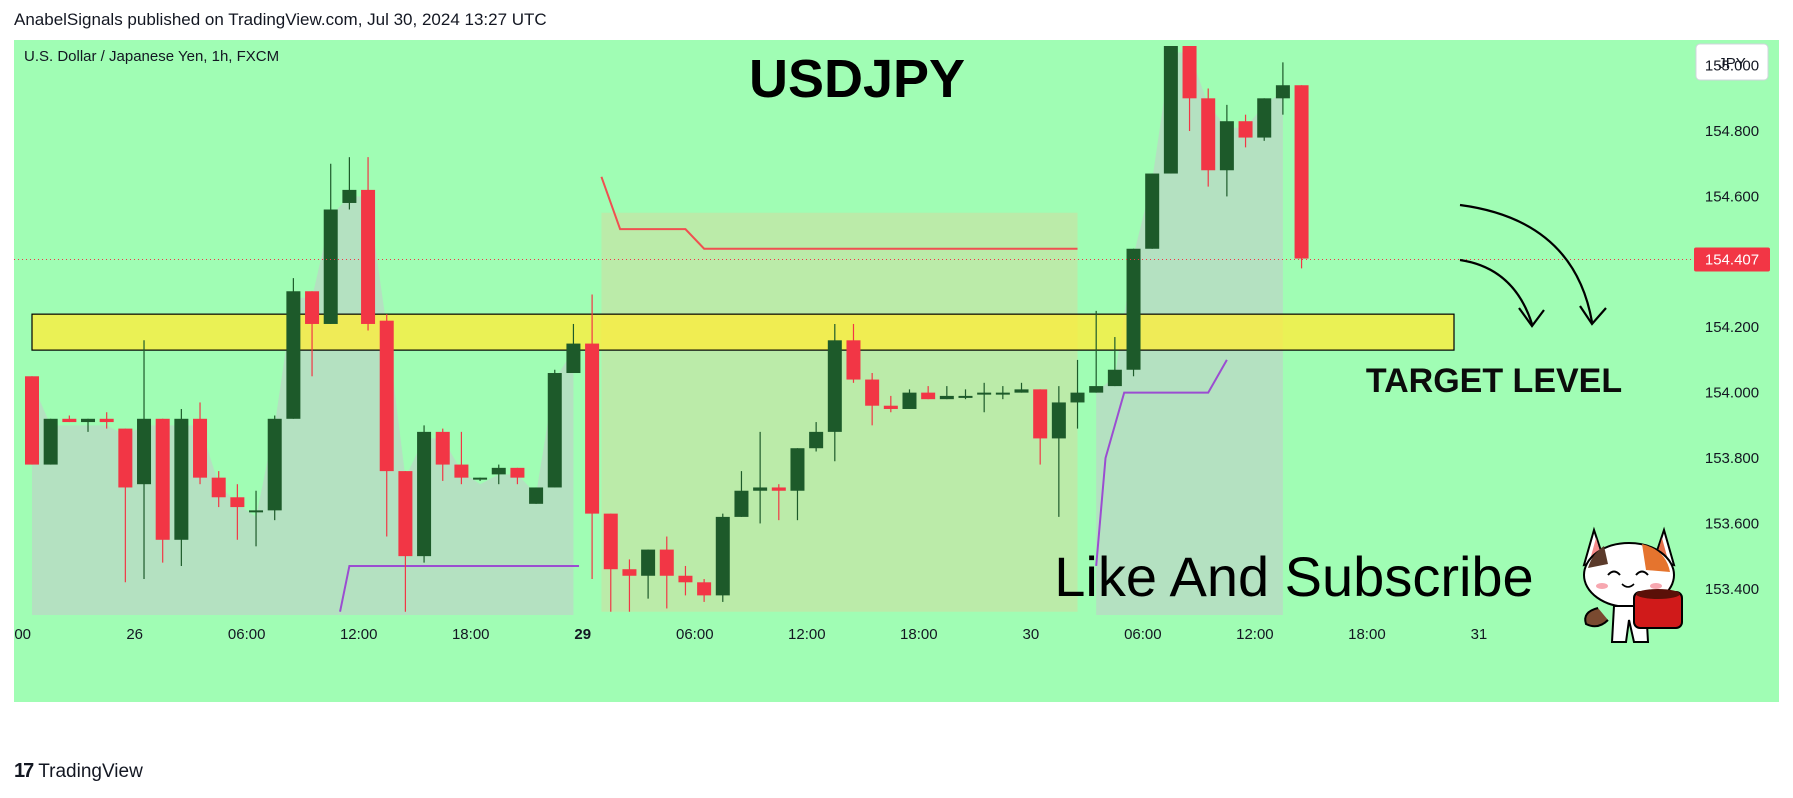 The width and height of the screenshot is (1793, 798). Describe the element at coordinates (1293, 576) in the screenshot. I see `cta-label: Like And Subscribe` at that location.